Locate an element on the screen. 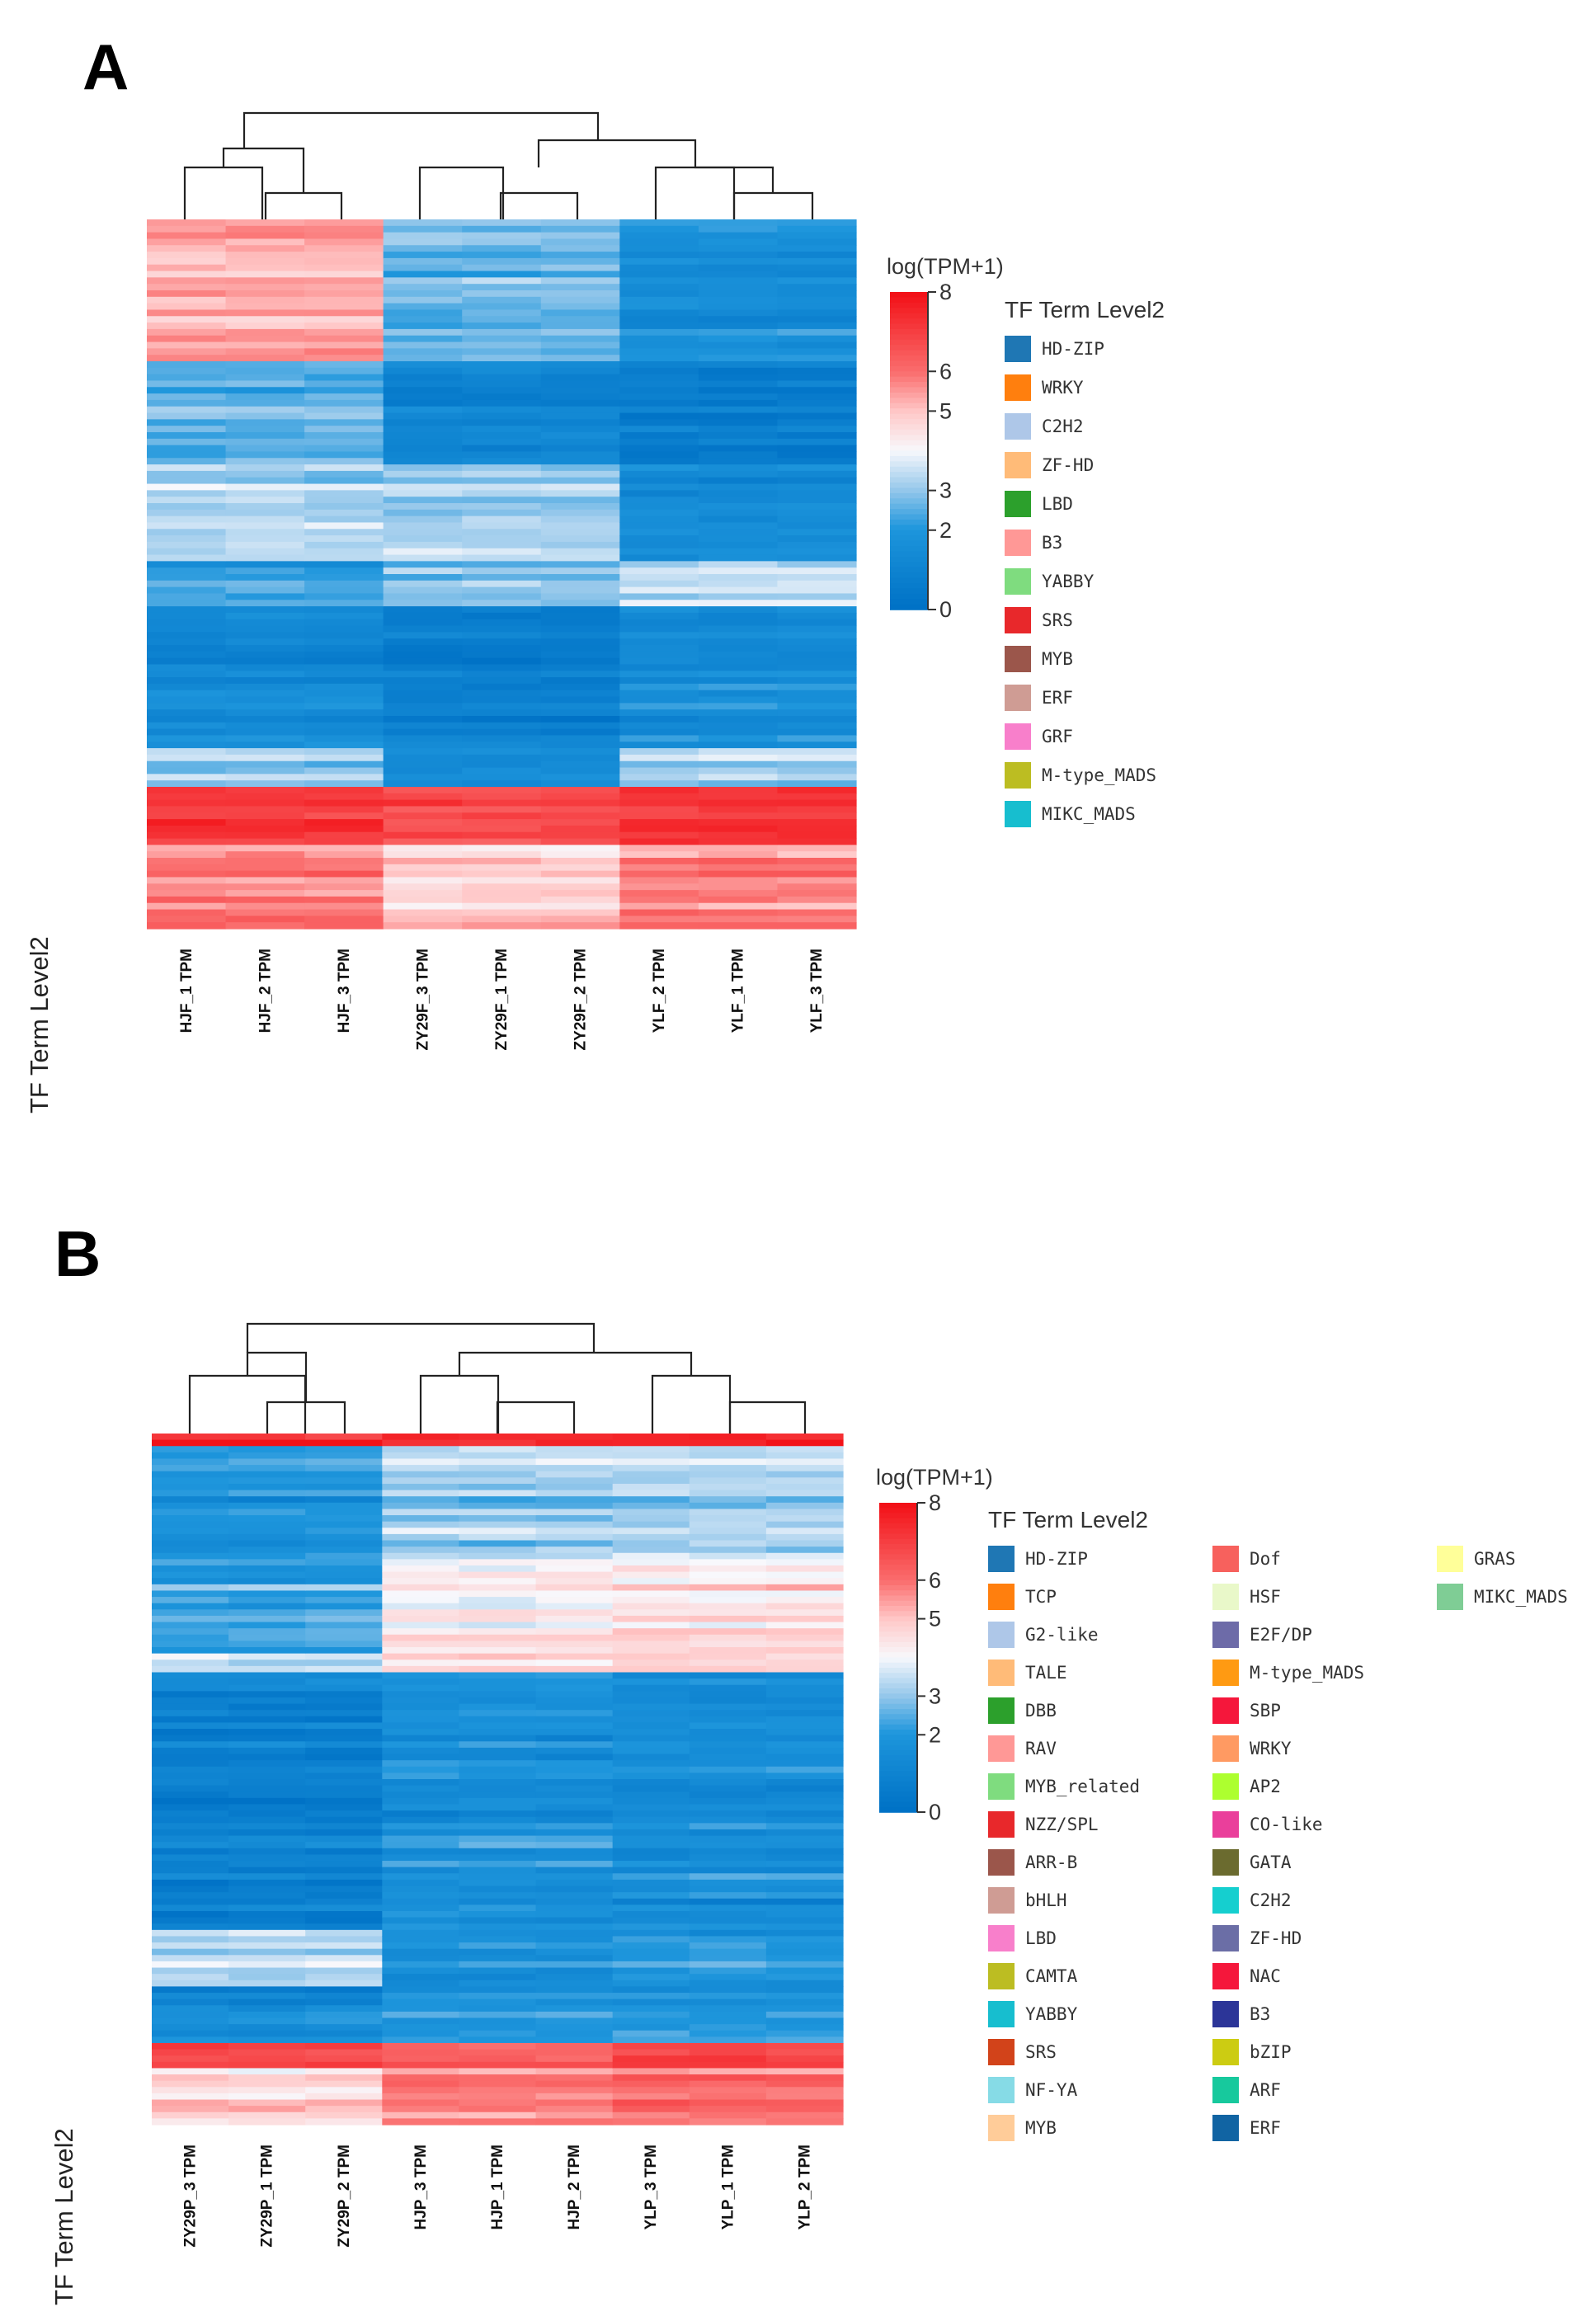 The height and width of the screenshot is (2321, 1596). legend-label: WRKY is located at coordinates (1063, 388).